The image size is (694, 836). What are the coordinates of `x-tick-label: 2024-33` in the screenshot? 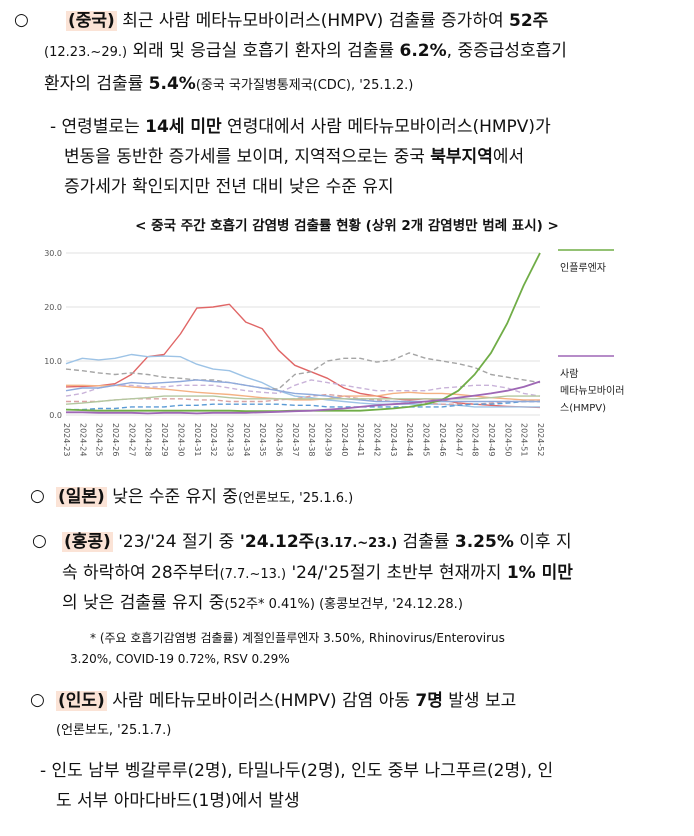 It's located at (229, 439).